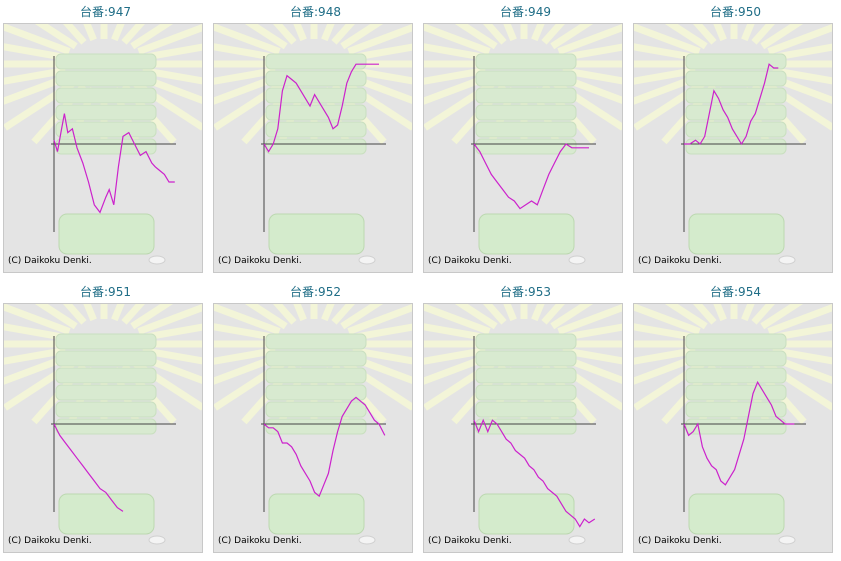  What do you see at coordinates (103, 424) in the screenshot?
I see `chart-svg` at bounding box center [103, 424].